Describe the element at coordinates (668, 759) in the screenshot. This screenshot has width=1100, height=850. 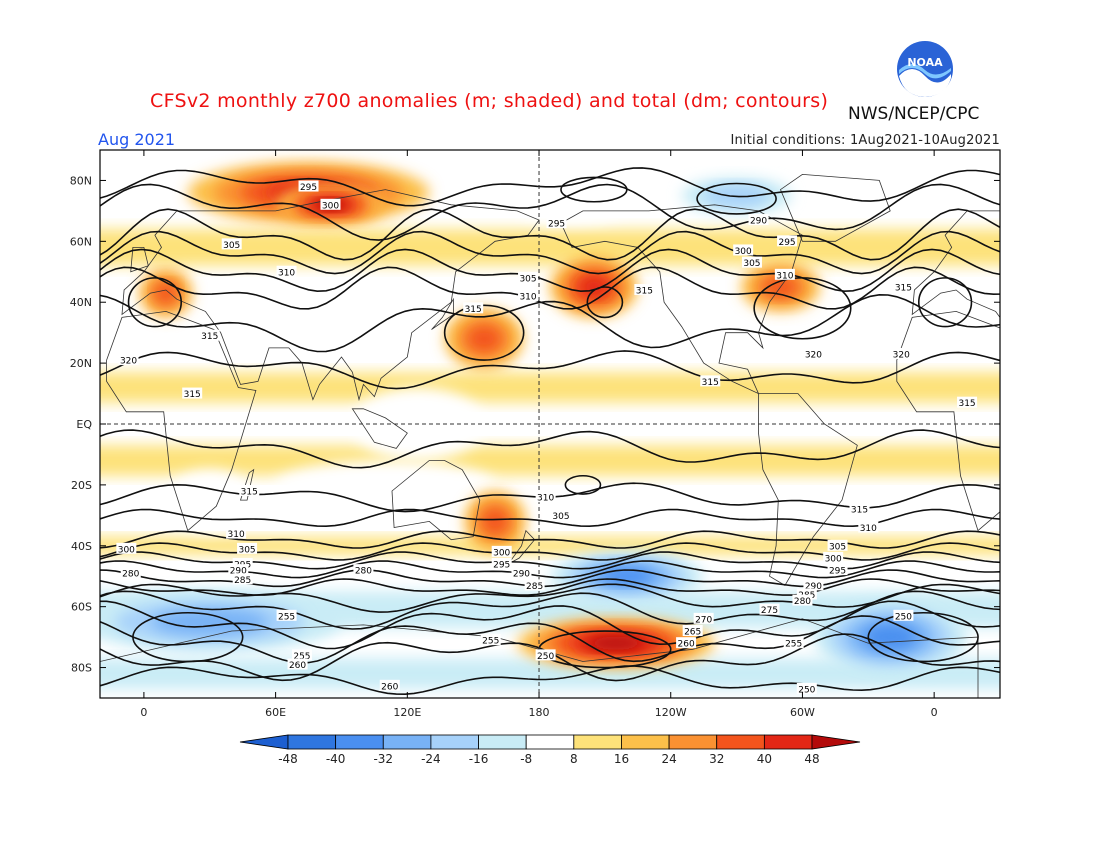
I see `colorbar-tick-label: 24` at that location.